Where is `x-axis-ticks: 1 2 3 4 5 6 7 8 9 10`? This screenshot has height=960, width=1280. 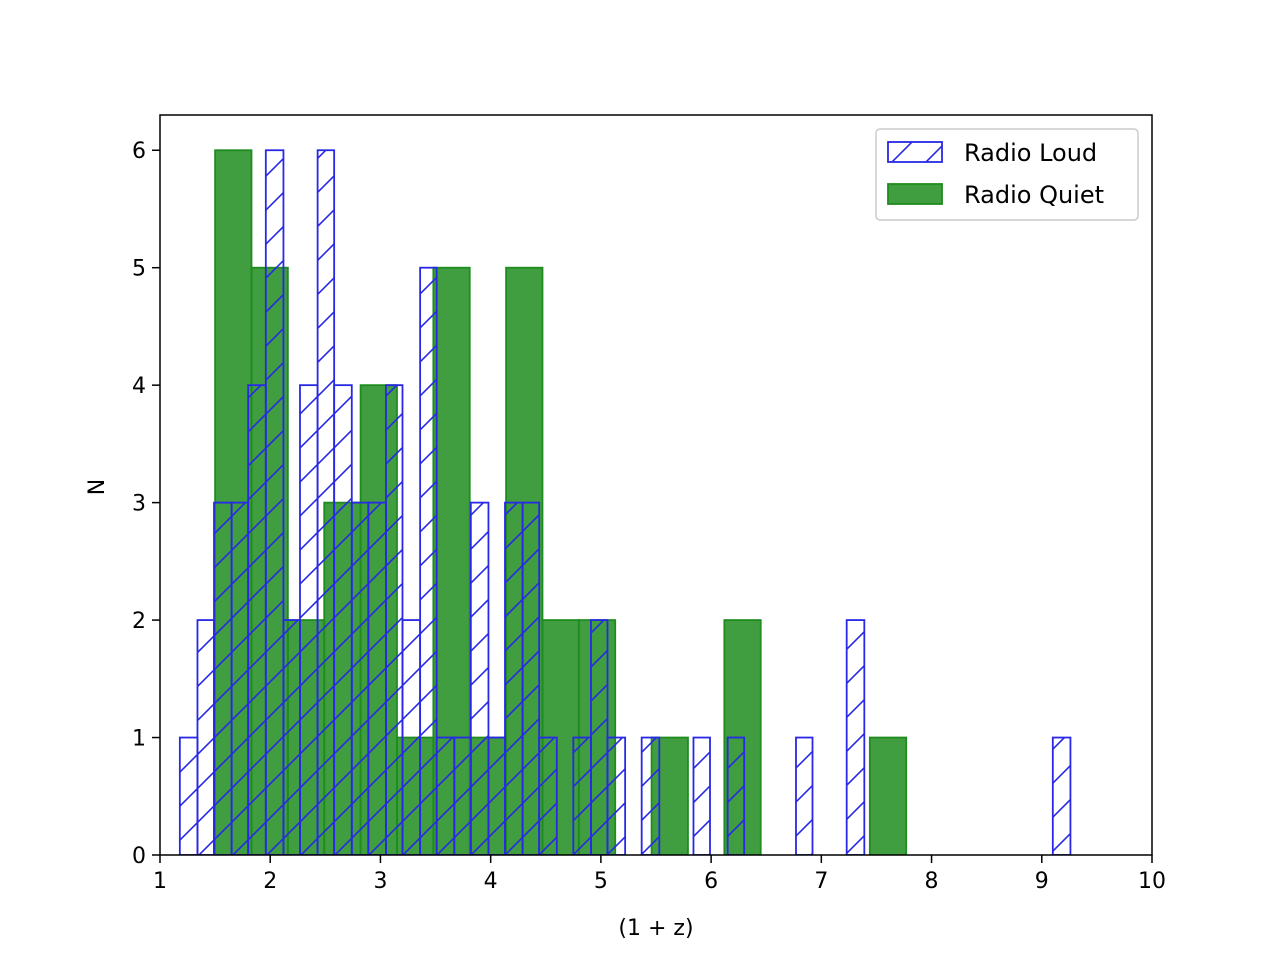
x-axis-ticks: 1 2 3 4 5 6 7 8 9 10 is located at coordinates (659, 874).